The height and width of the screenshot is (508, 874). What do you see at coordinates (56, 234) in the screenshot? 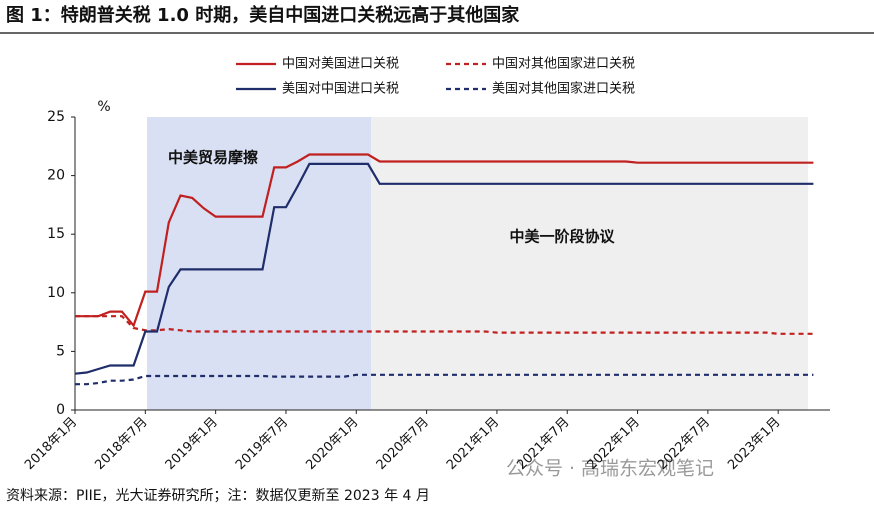
I see `y-tick-label: 15` at bounding box center [56, 234].